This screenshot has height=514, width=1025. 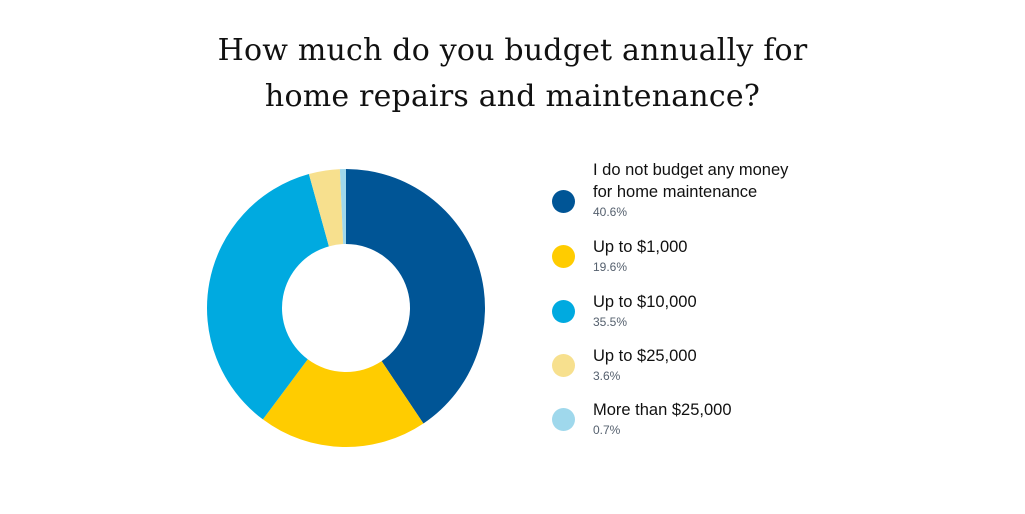 What do you see at coordinates (645, 302) in the screenshot?
I see `legend-label: Up to $10,000` at bounding box center [645, 302].